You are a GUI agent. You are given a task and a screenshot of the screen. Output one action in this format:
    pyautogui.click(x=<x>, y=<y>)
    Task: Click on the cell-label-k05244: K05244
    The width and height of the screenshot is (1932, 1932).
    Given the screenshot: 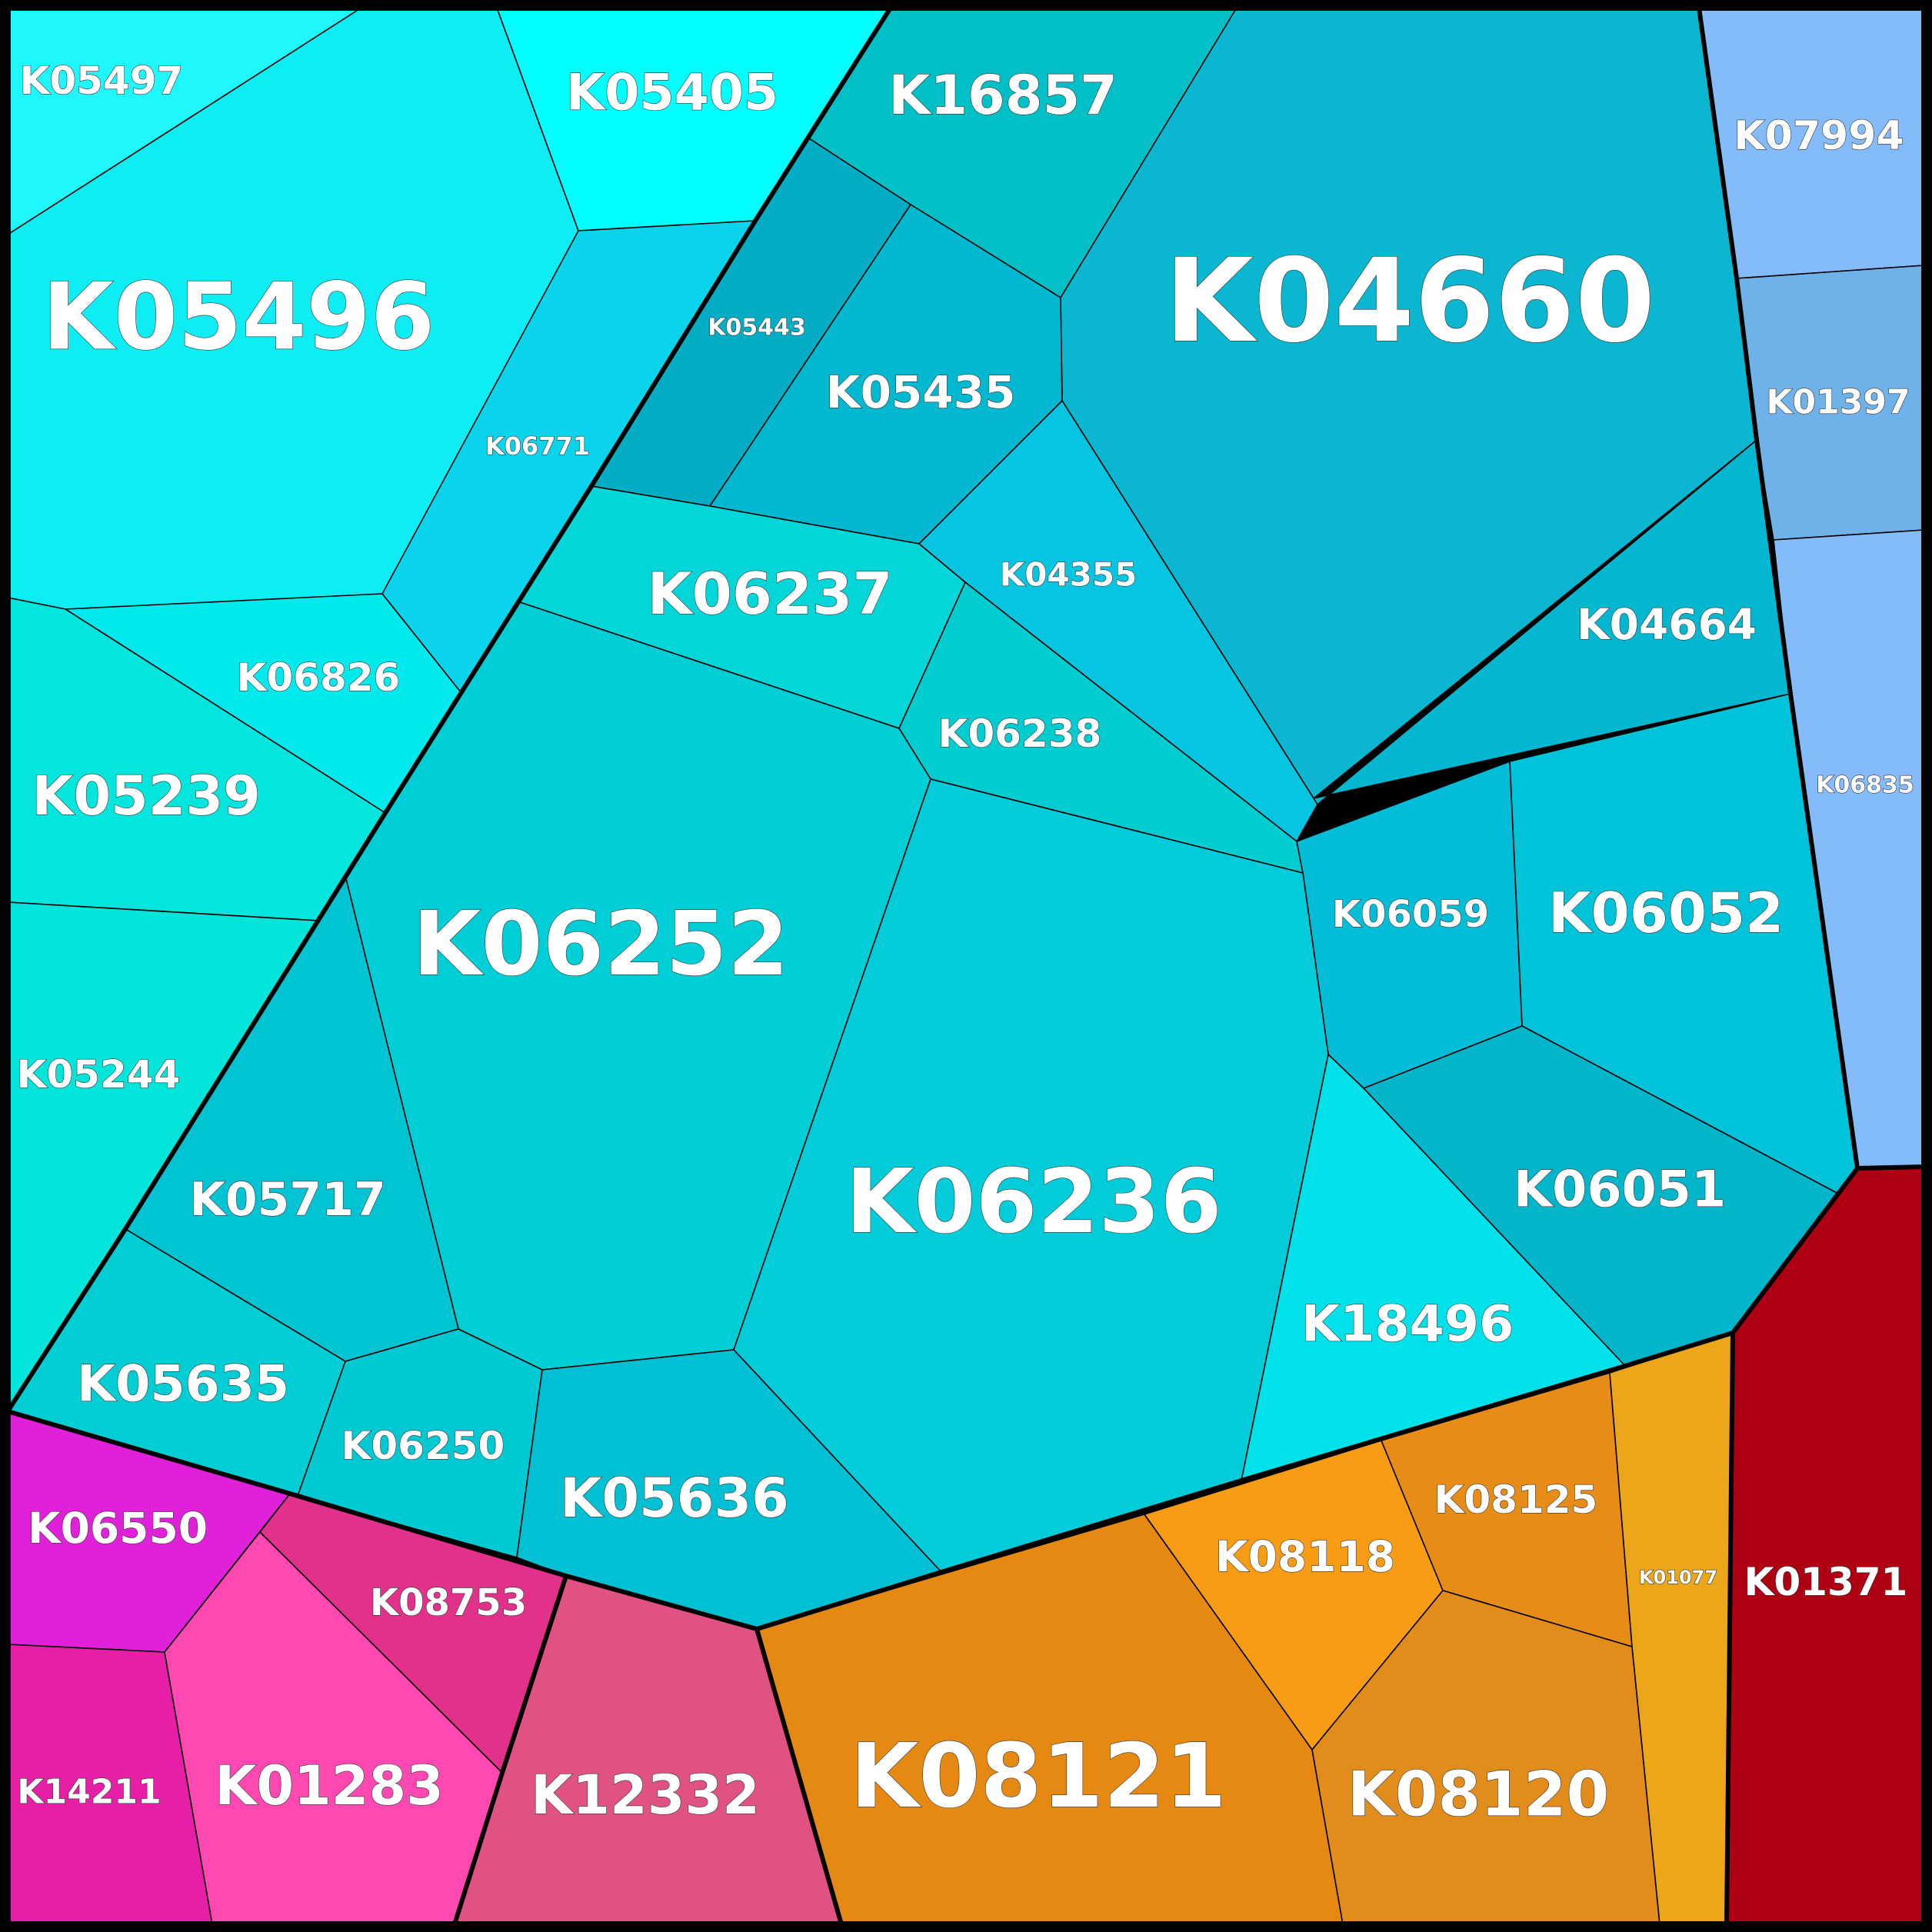 What is the action you would take?
    pyautogui.click(x=99, y=1074)
    